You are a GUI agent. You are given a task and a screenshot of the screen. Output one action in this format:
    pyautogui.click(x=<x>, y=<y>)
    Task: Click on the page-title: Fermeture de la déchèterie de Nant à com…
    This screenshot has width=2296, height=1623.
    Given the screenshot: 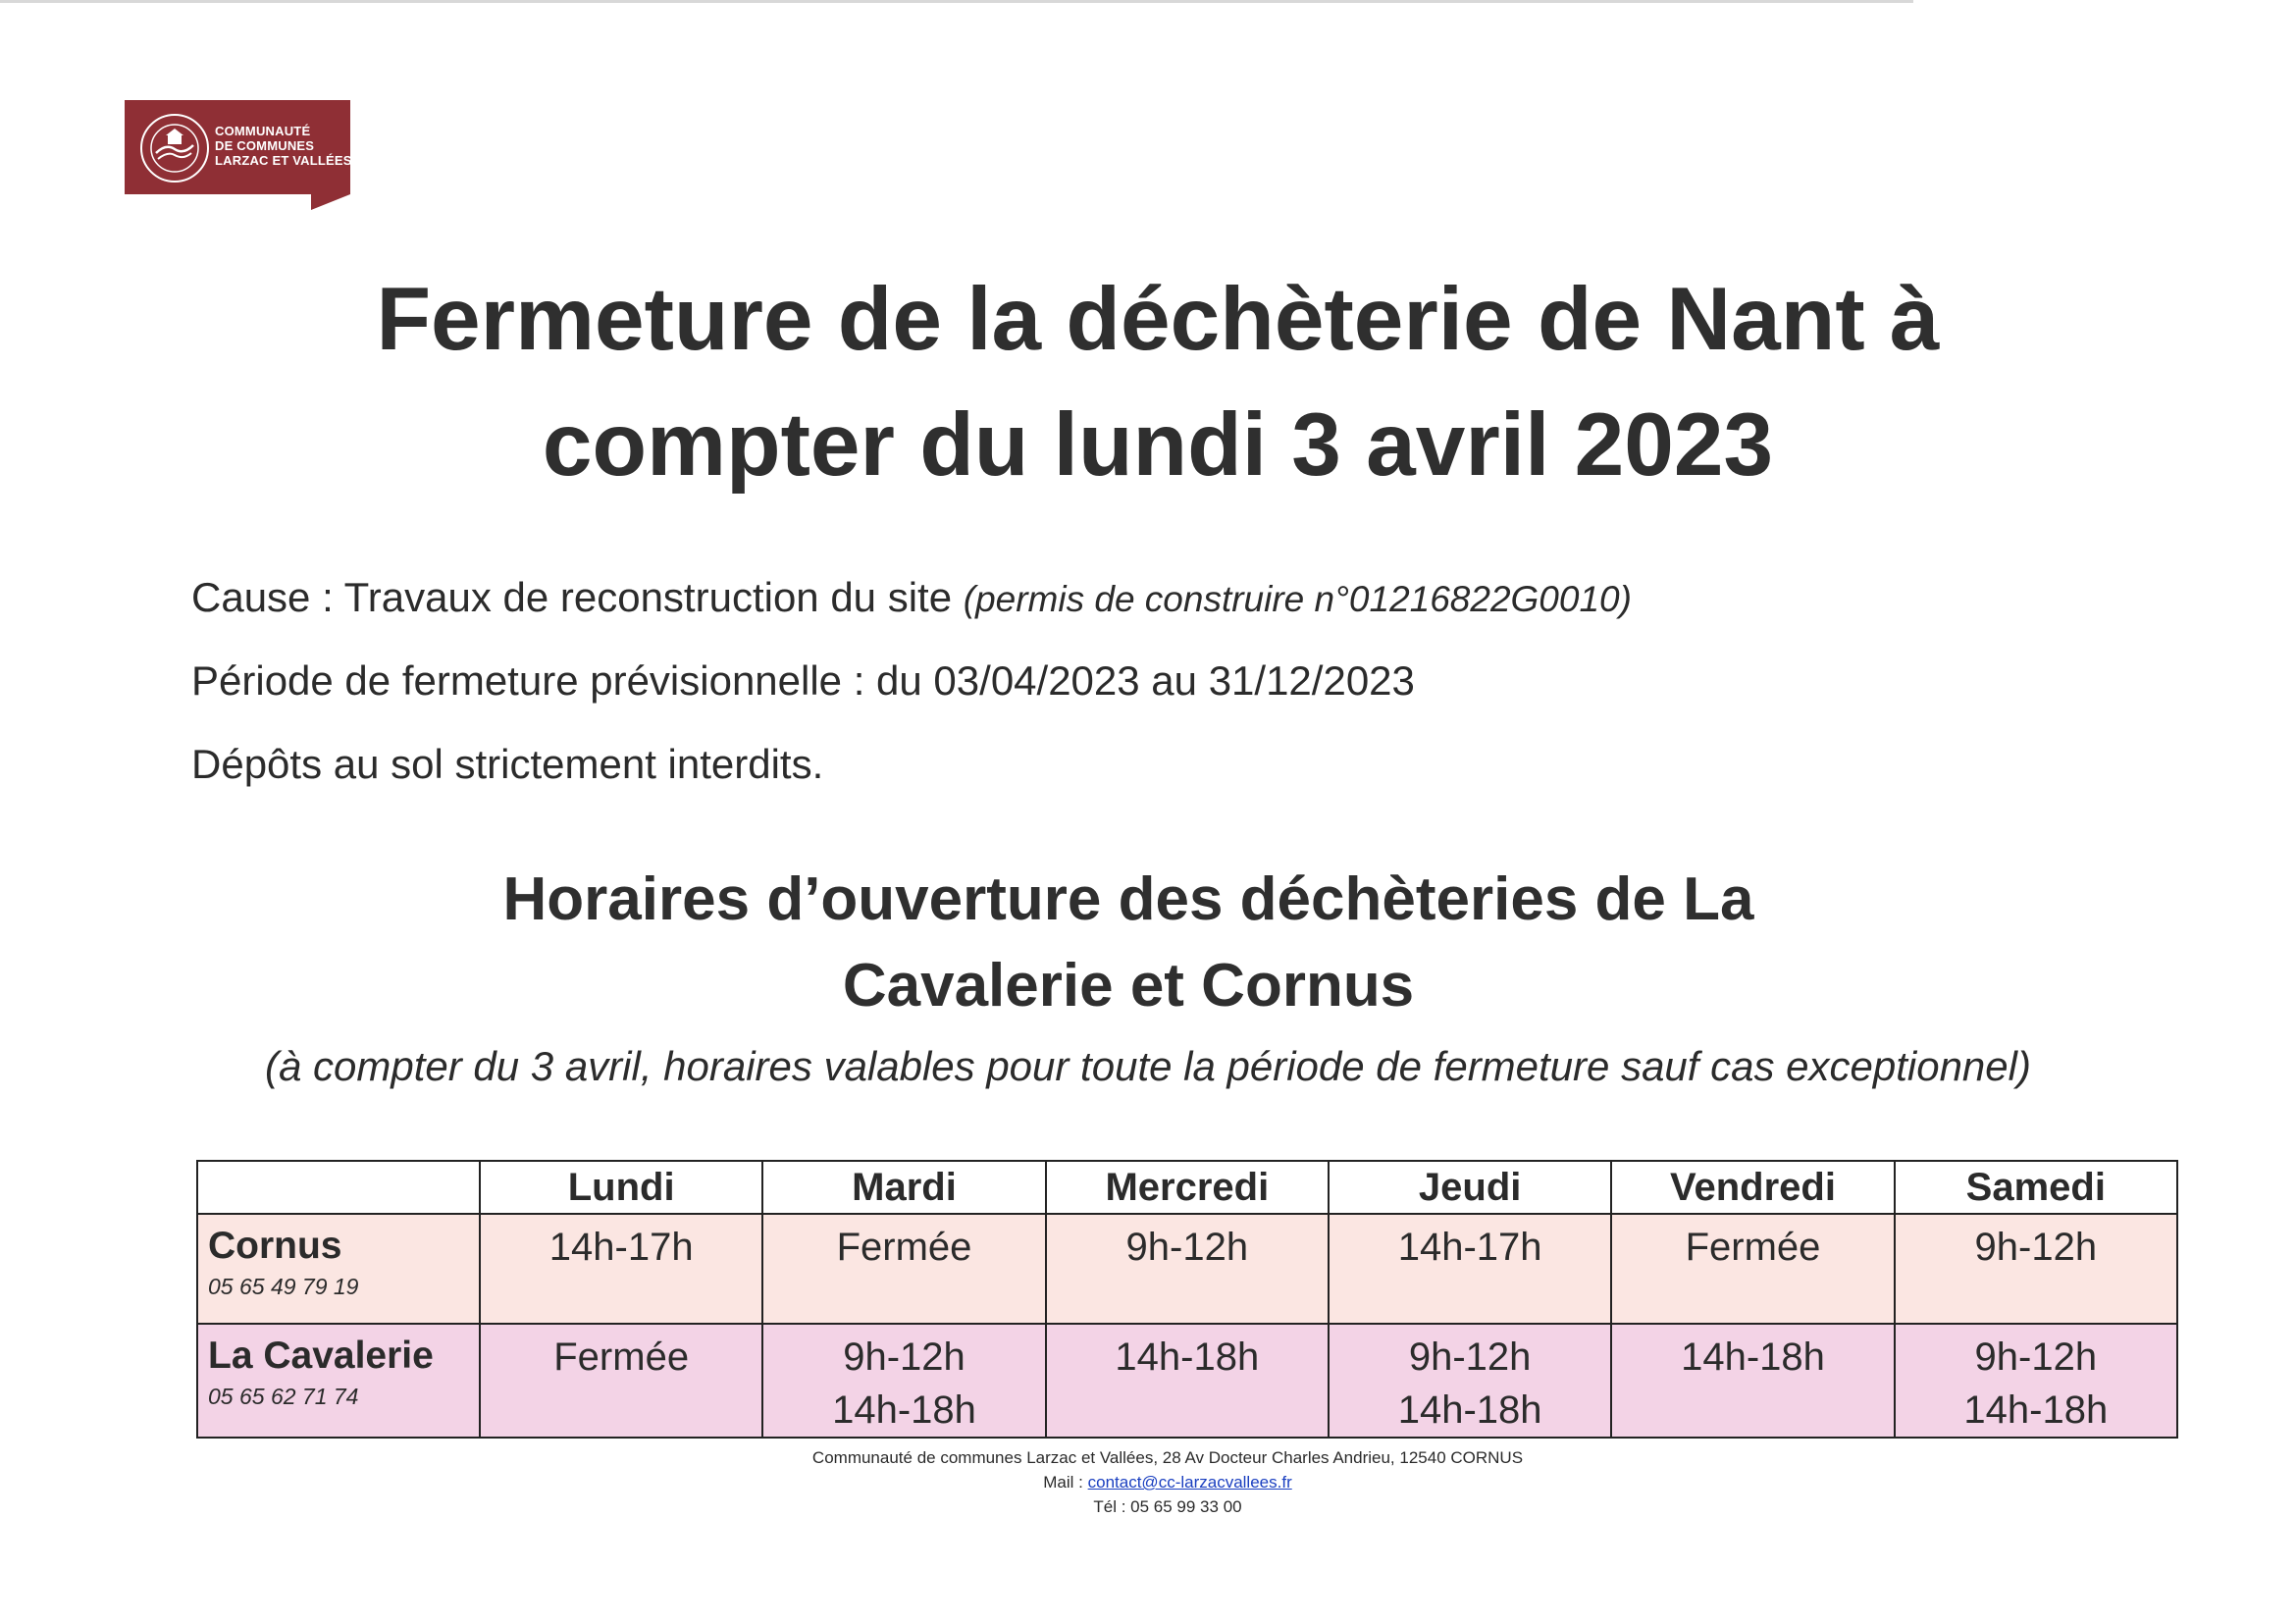 What is the action you would take?
    pyautogui.click(x=1157, y=382)
    